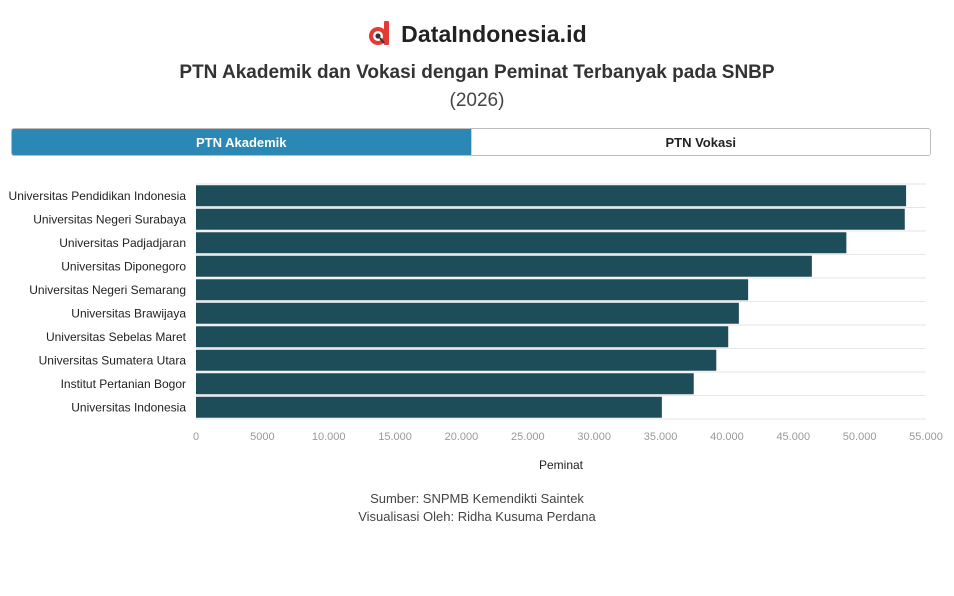 Image resolution: width=954 pixels, height=596 pixels. I want to click on credit-text: Visualisasi Oleh: Ridha Kusuma Perdana, so click(477, 516).